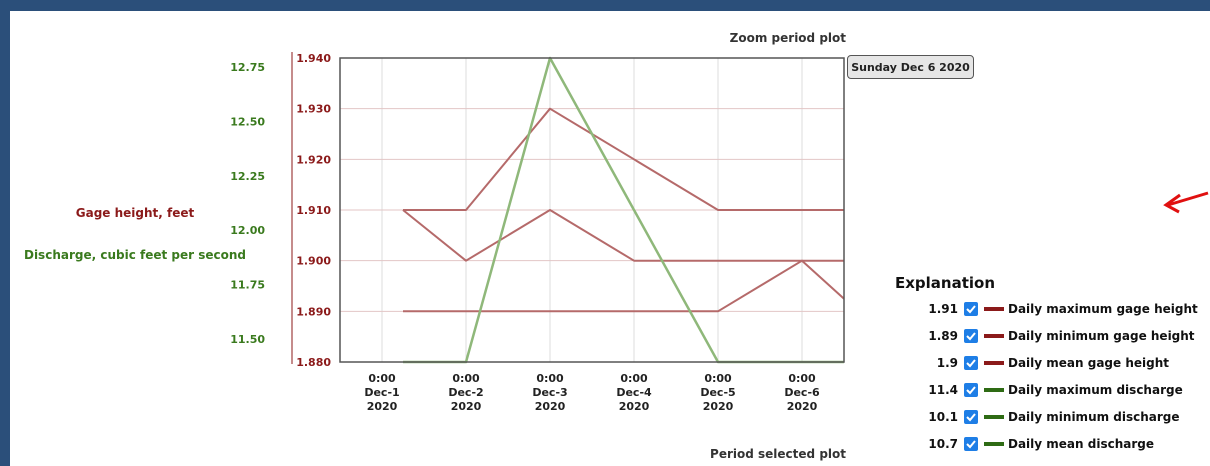 The image size is (1210, 466). What do you see at coordinates (1094, 416) in the screenshot?
I see `legend-label: Daily minimum discharge` at bounding box center [1094, 416].